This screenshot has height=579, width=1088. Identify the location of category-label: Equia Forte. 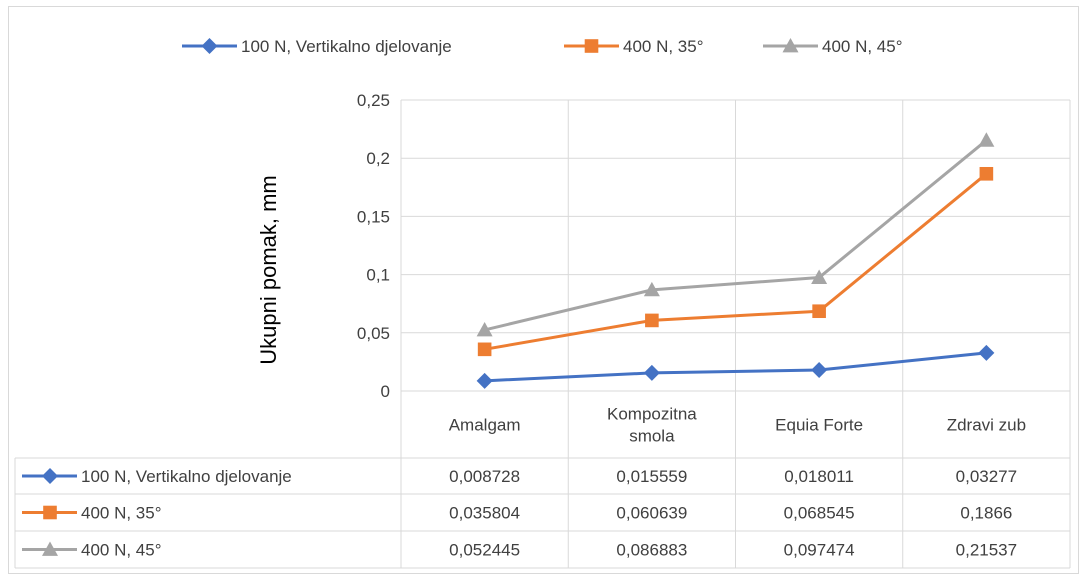
(819, 425).